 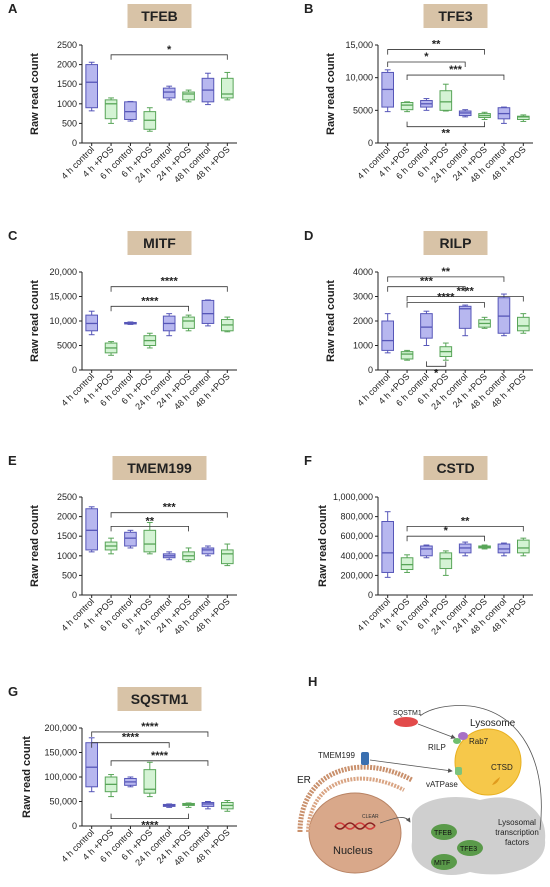 I want to click on ctsd-enzyme-icon, so click(x=496, y=781).